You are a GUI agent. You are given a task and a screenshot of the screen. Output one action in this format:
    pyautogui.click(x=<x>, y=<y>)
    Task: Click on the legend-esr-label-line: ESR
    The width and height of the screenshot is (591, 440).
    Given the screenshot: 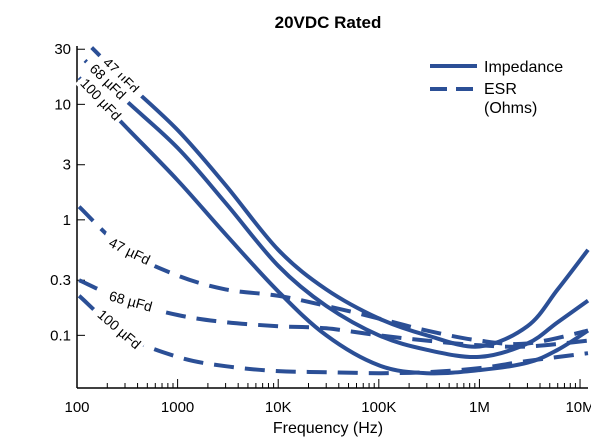 What is the action you would take?
    pyautogui.click(x=500, y=89)
    